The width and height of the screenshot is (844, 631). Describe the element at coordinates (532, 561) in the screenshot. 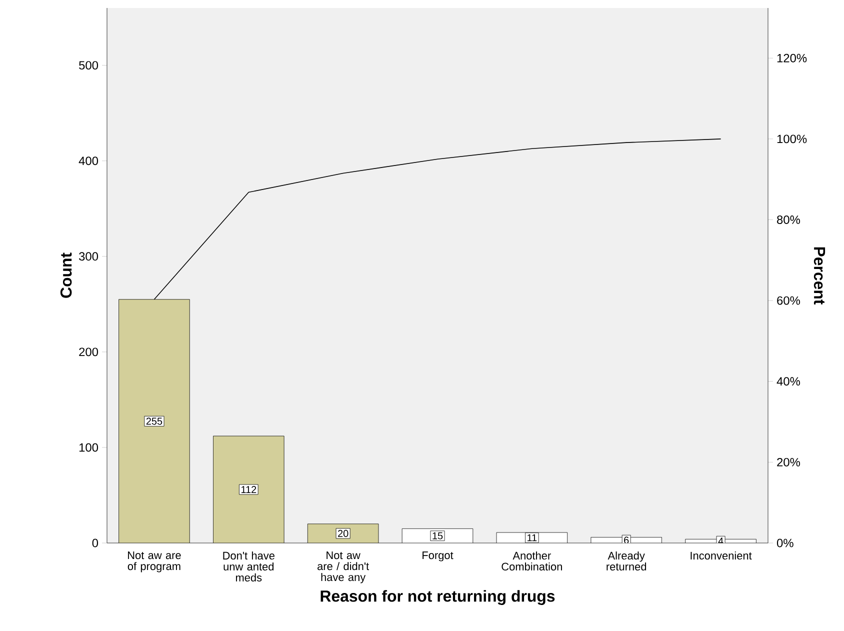

I see `x-tick-label: Another Combination` at that location.